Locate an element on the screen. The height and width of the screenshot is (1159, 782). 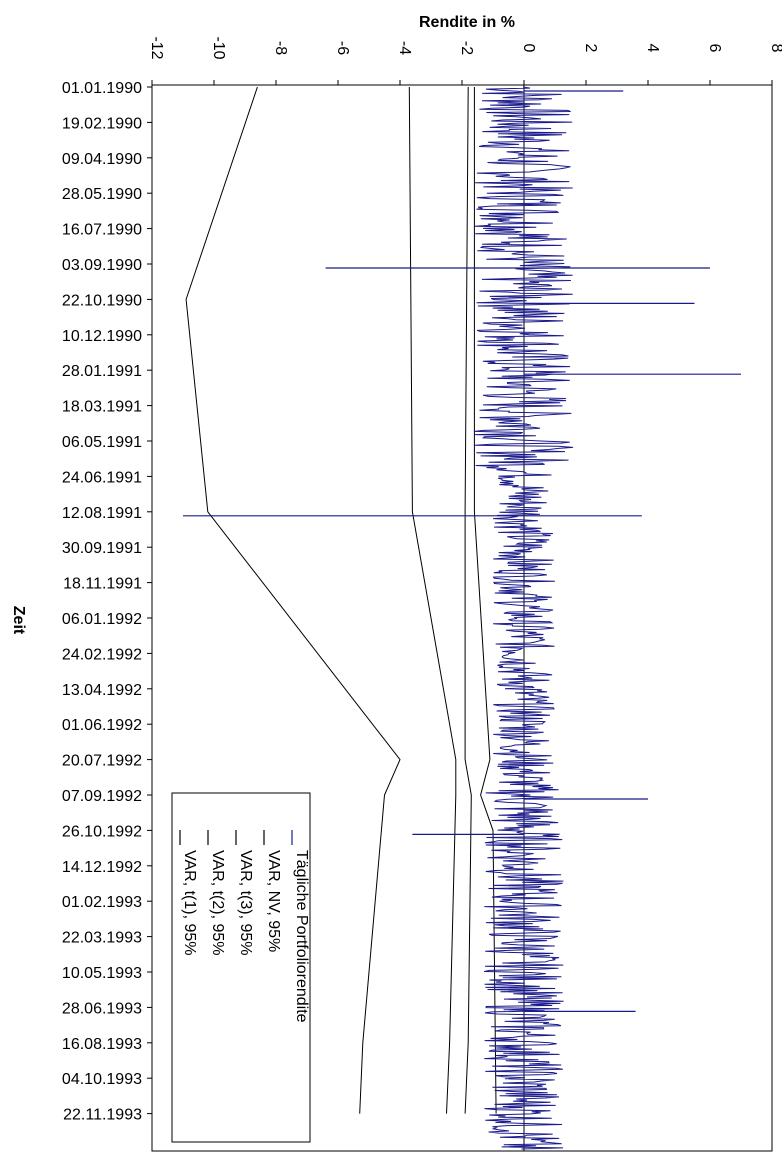
time-tick-label: 14.12.1992 is located at coordinates (102, 867).